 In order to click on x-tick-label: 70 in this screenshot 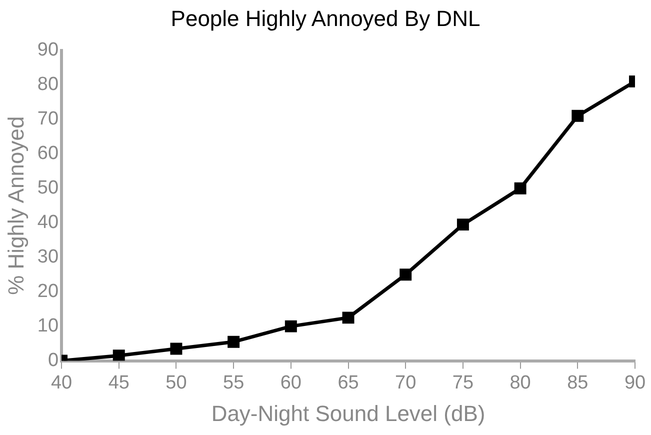, I will do `click(405, 383)`.